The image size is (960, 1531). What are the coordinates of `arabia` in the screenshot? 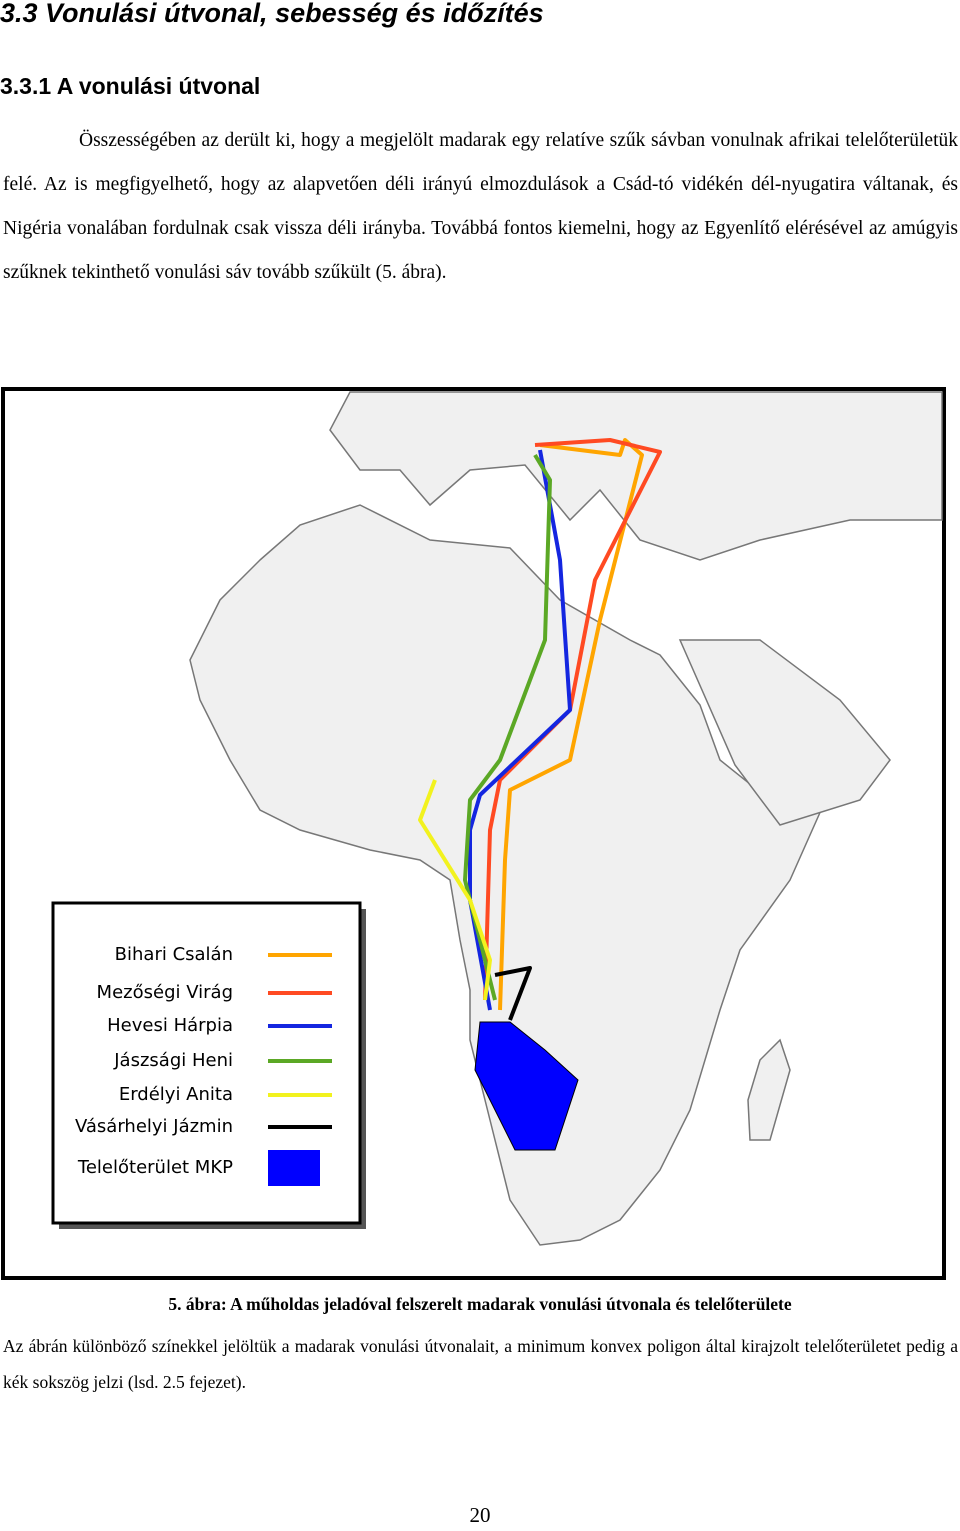 It's located at (784, 732).